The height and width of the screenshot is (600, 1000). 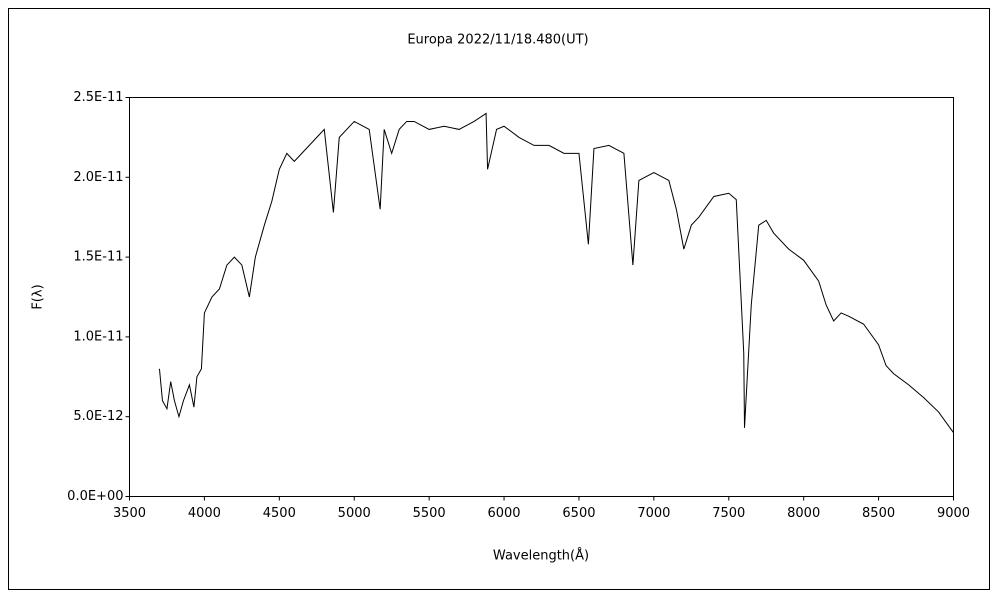 What do you see at coordinates (878, 513) in the screenshot?
I see `x-tick-label: 8500` at bounding box center [878, 513].